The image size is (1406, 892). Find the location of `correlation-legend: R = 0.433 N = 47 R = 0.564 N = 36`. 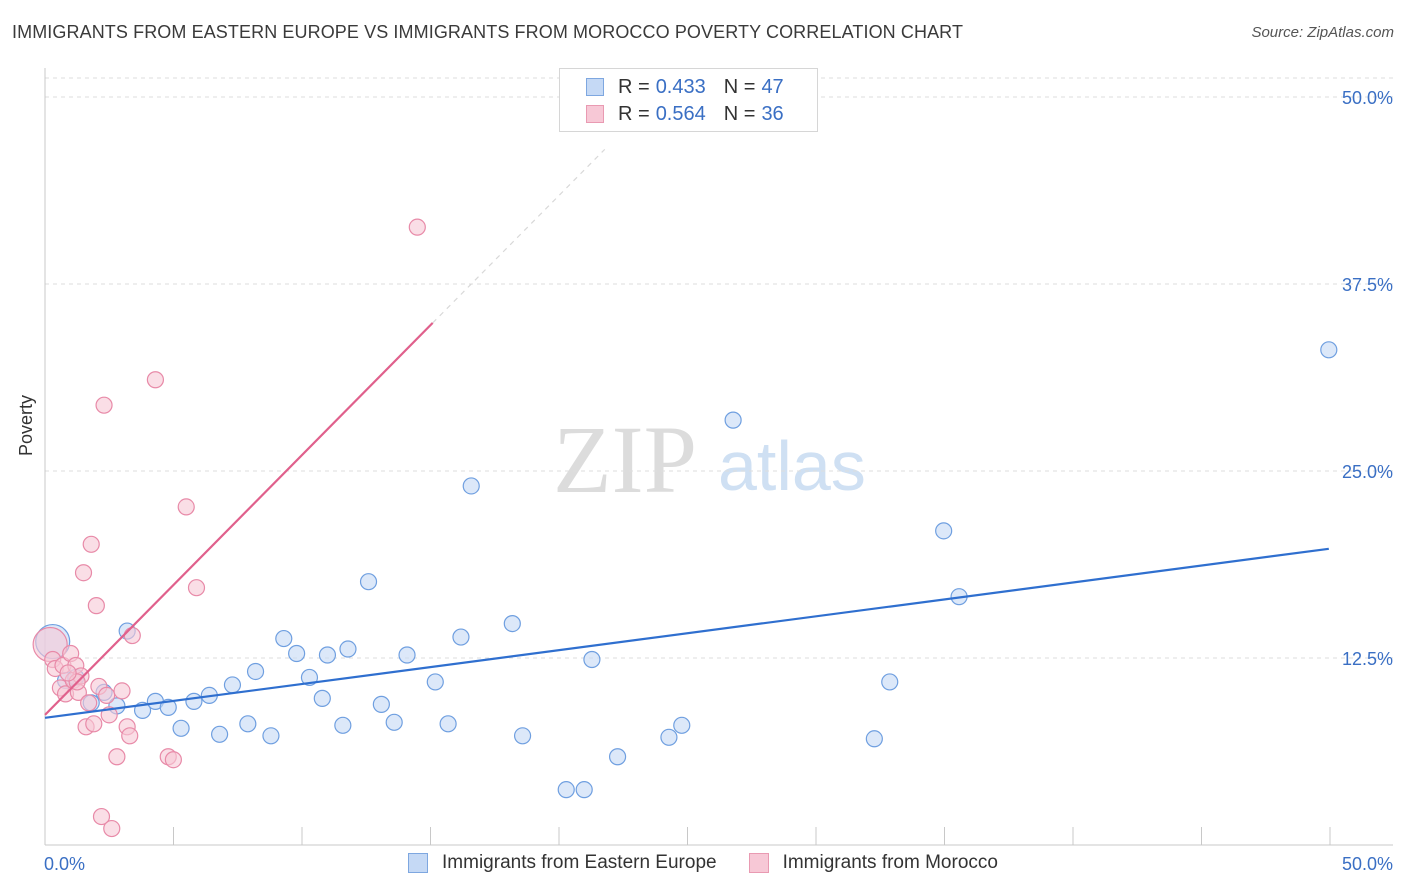

correlation-legend: R = 0.433 N = 47 R = 0.564 N = 36 is located at coordinates (688, 100).